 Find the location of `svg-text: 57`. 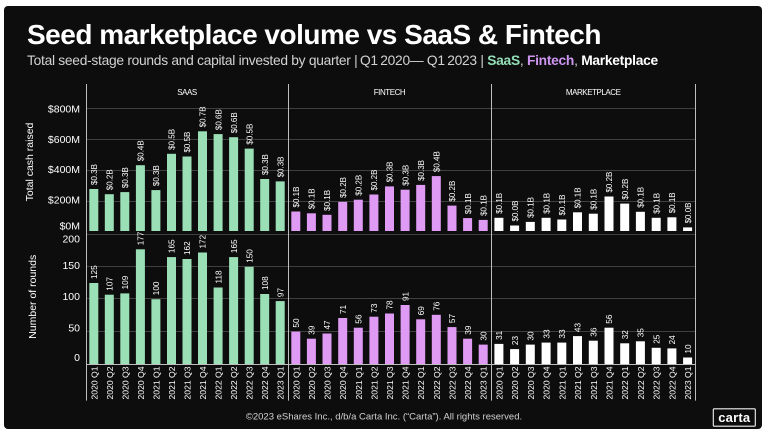

svg-text: 57 is located at coordinates (452, 319).